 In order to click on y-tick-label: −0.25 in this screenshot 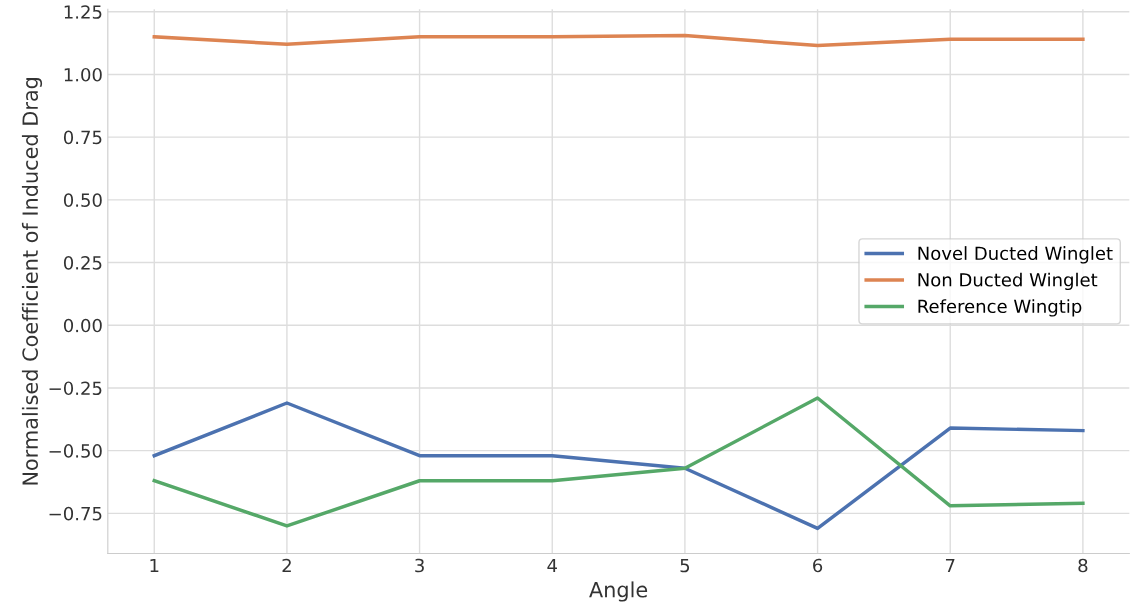, I will do `click(75, 388)`.